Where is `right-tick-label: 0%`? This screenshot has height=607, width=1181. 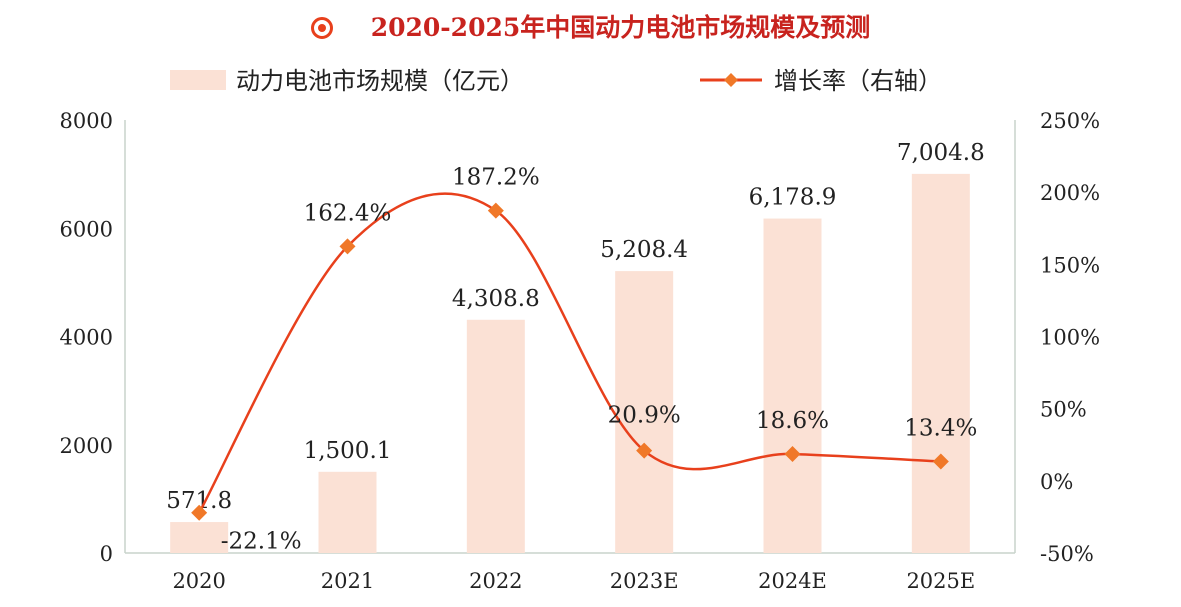
right-tick-label: 0% is located at coordinates (1056, 482).